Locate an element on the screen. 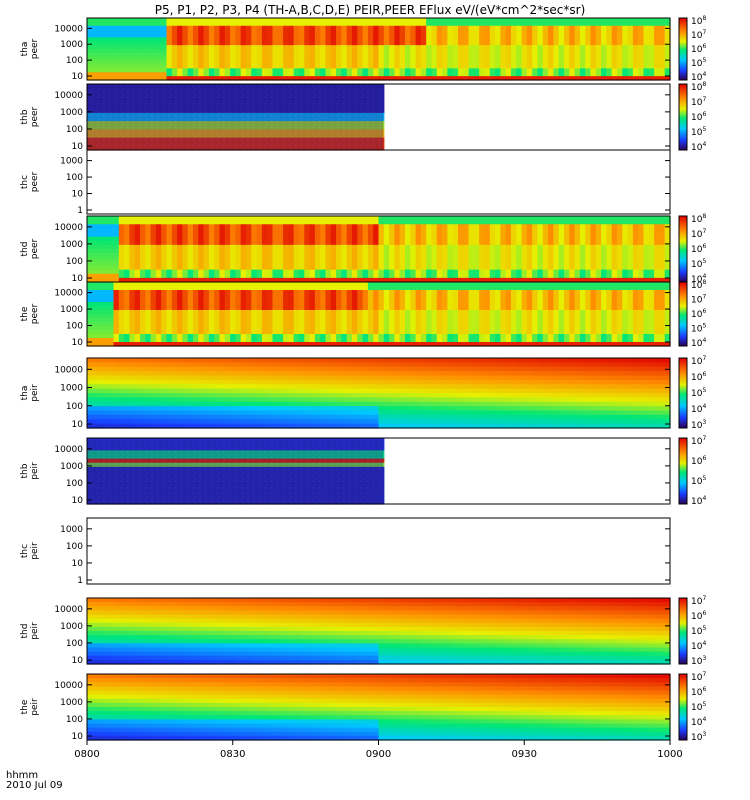 This screenshot has width=750, height=800. panel-thb-peer: 10 100 1000 10000 thb peer 10⁴ 10⁵ 10⁶ 10⁷ 10⁸ is located at coordinates (363, 117).